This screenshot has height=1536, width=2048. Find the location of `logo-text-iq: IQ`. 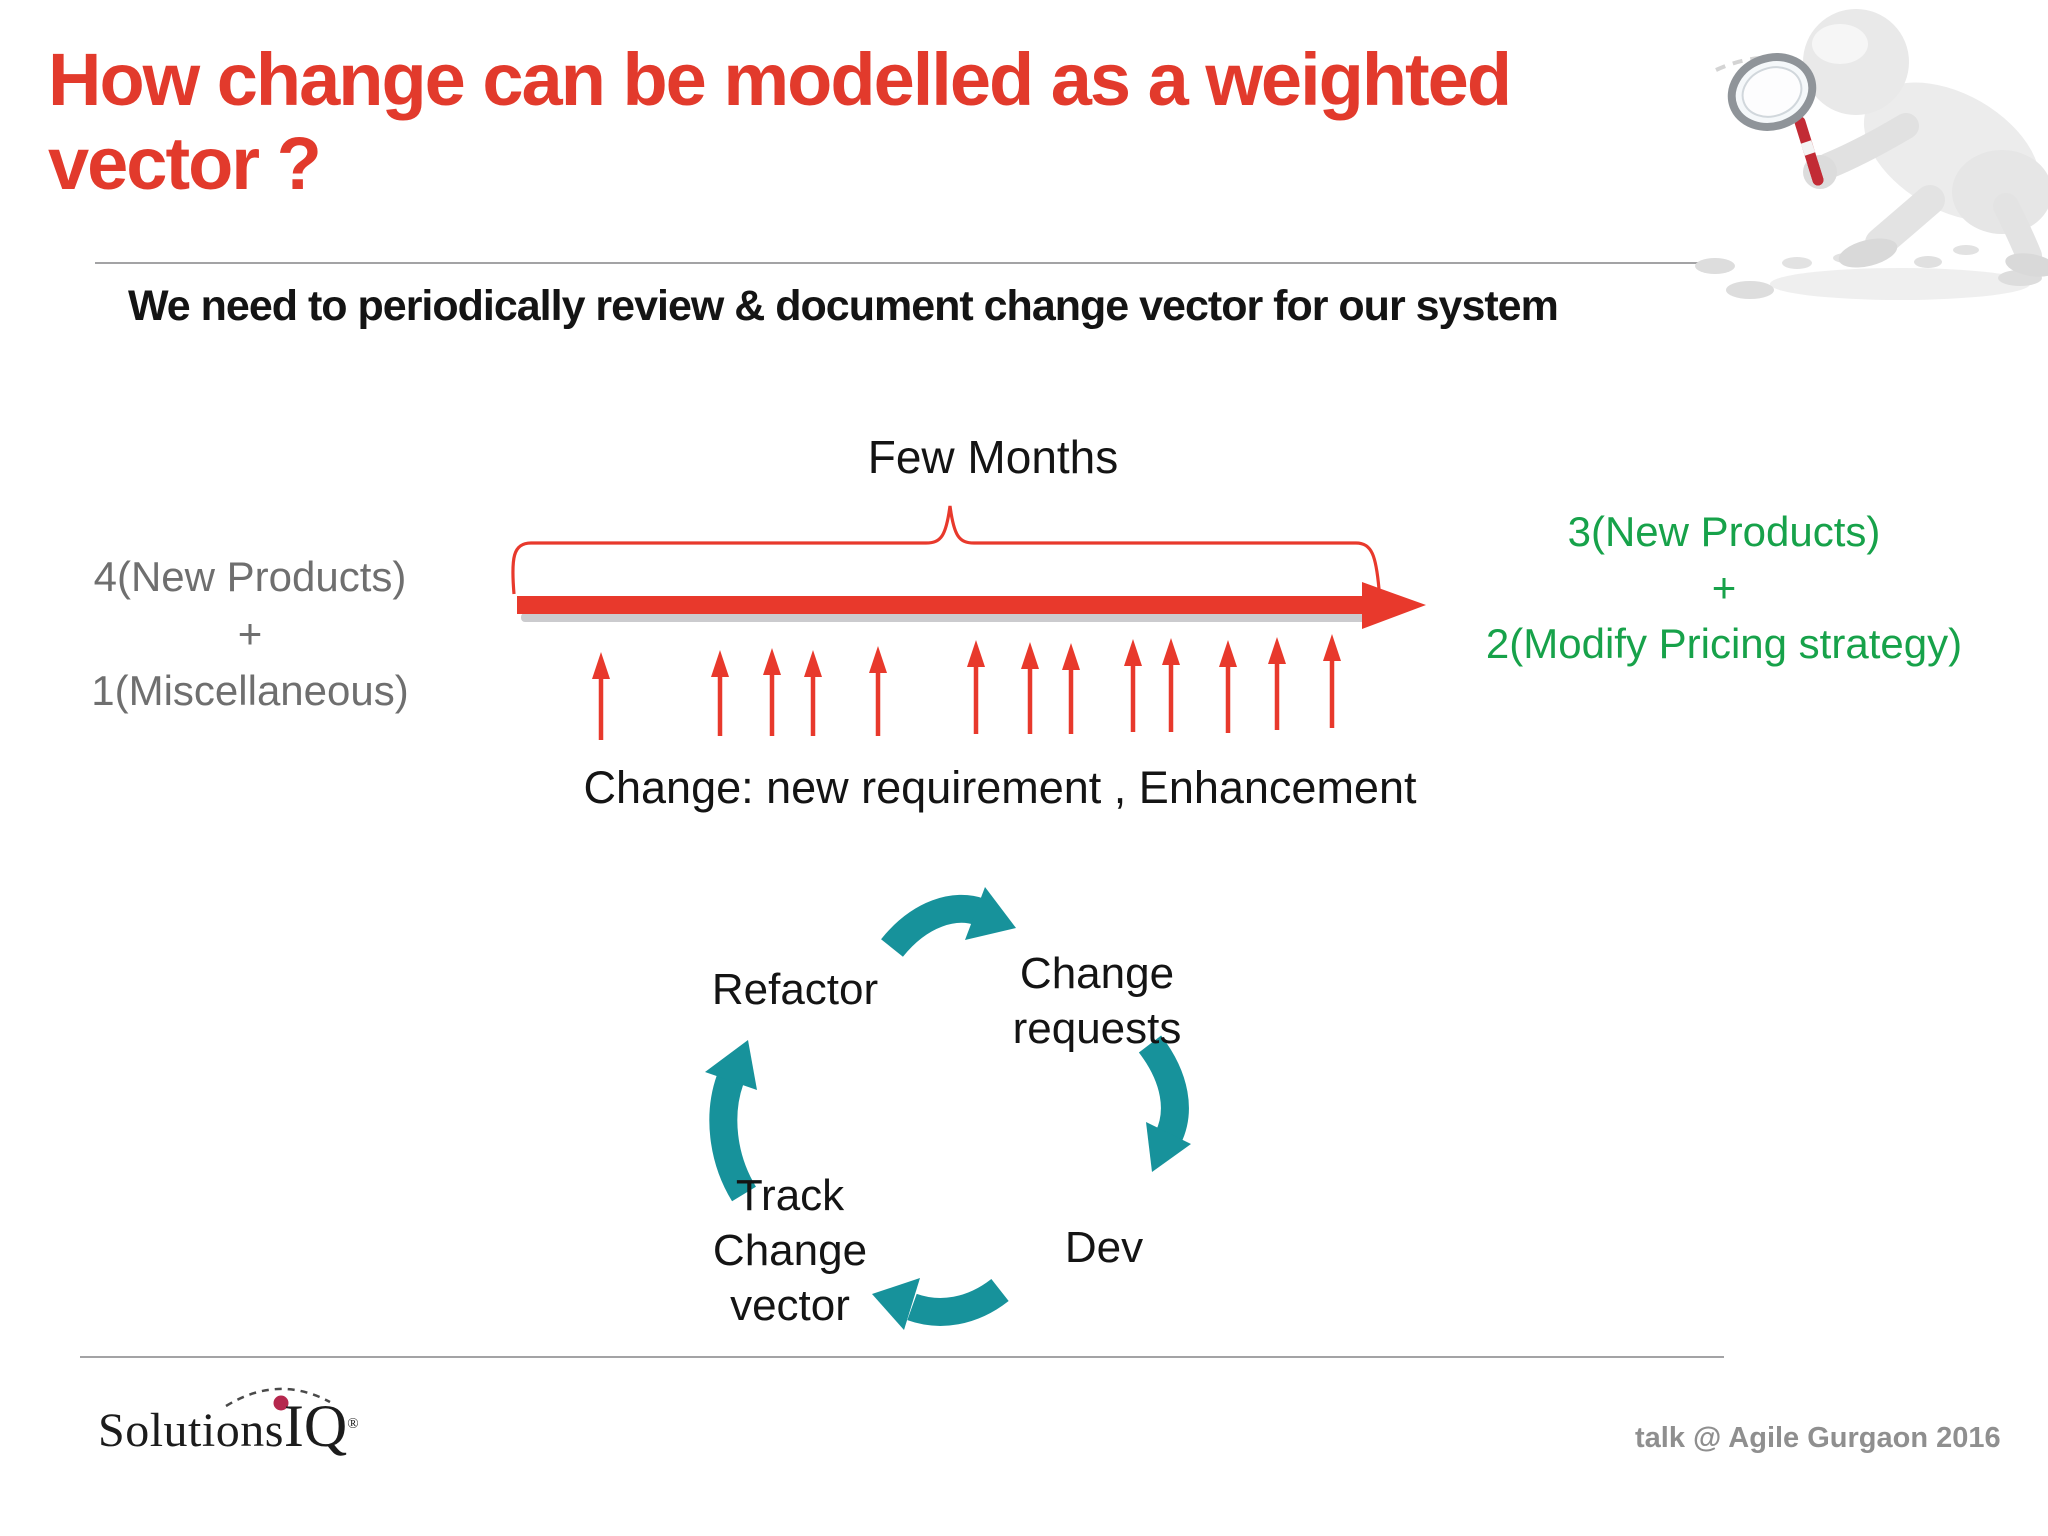

logo-text-iq: IQ is located at coordinates (315, 1426).